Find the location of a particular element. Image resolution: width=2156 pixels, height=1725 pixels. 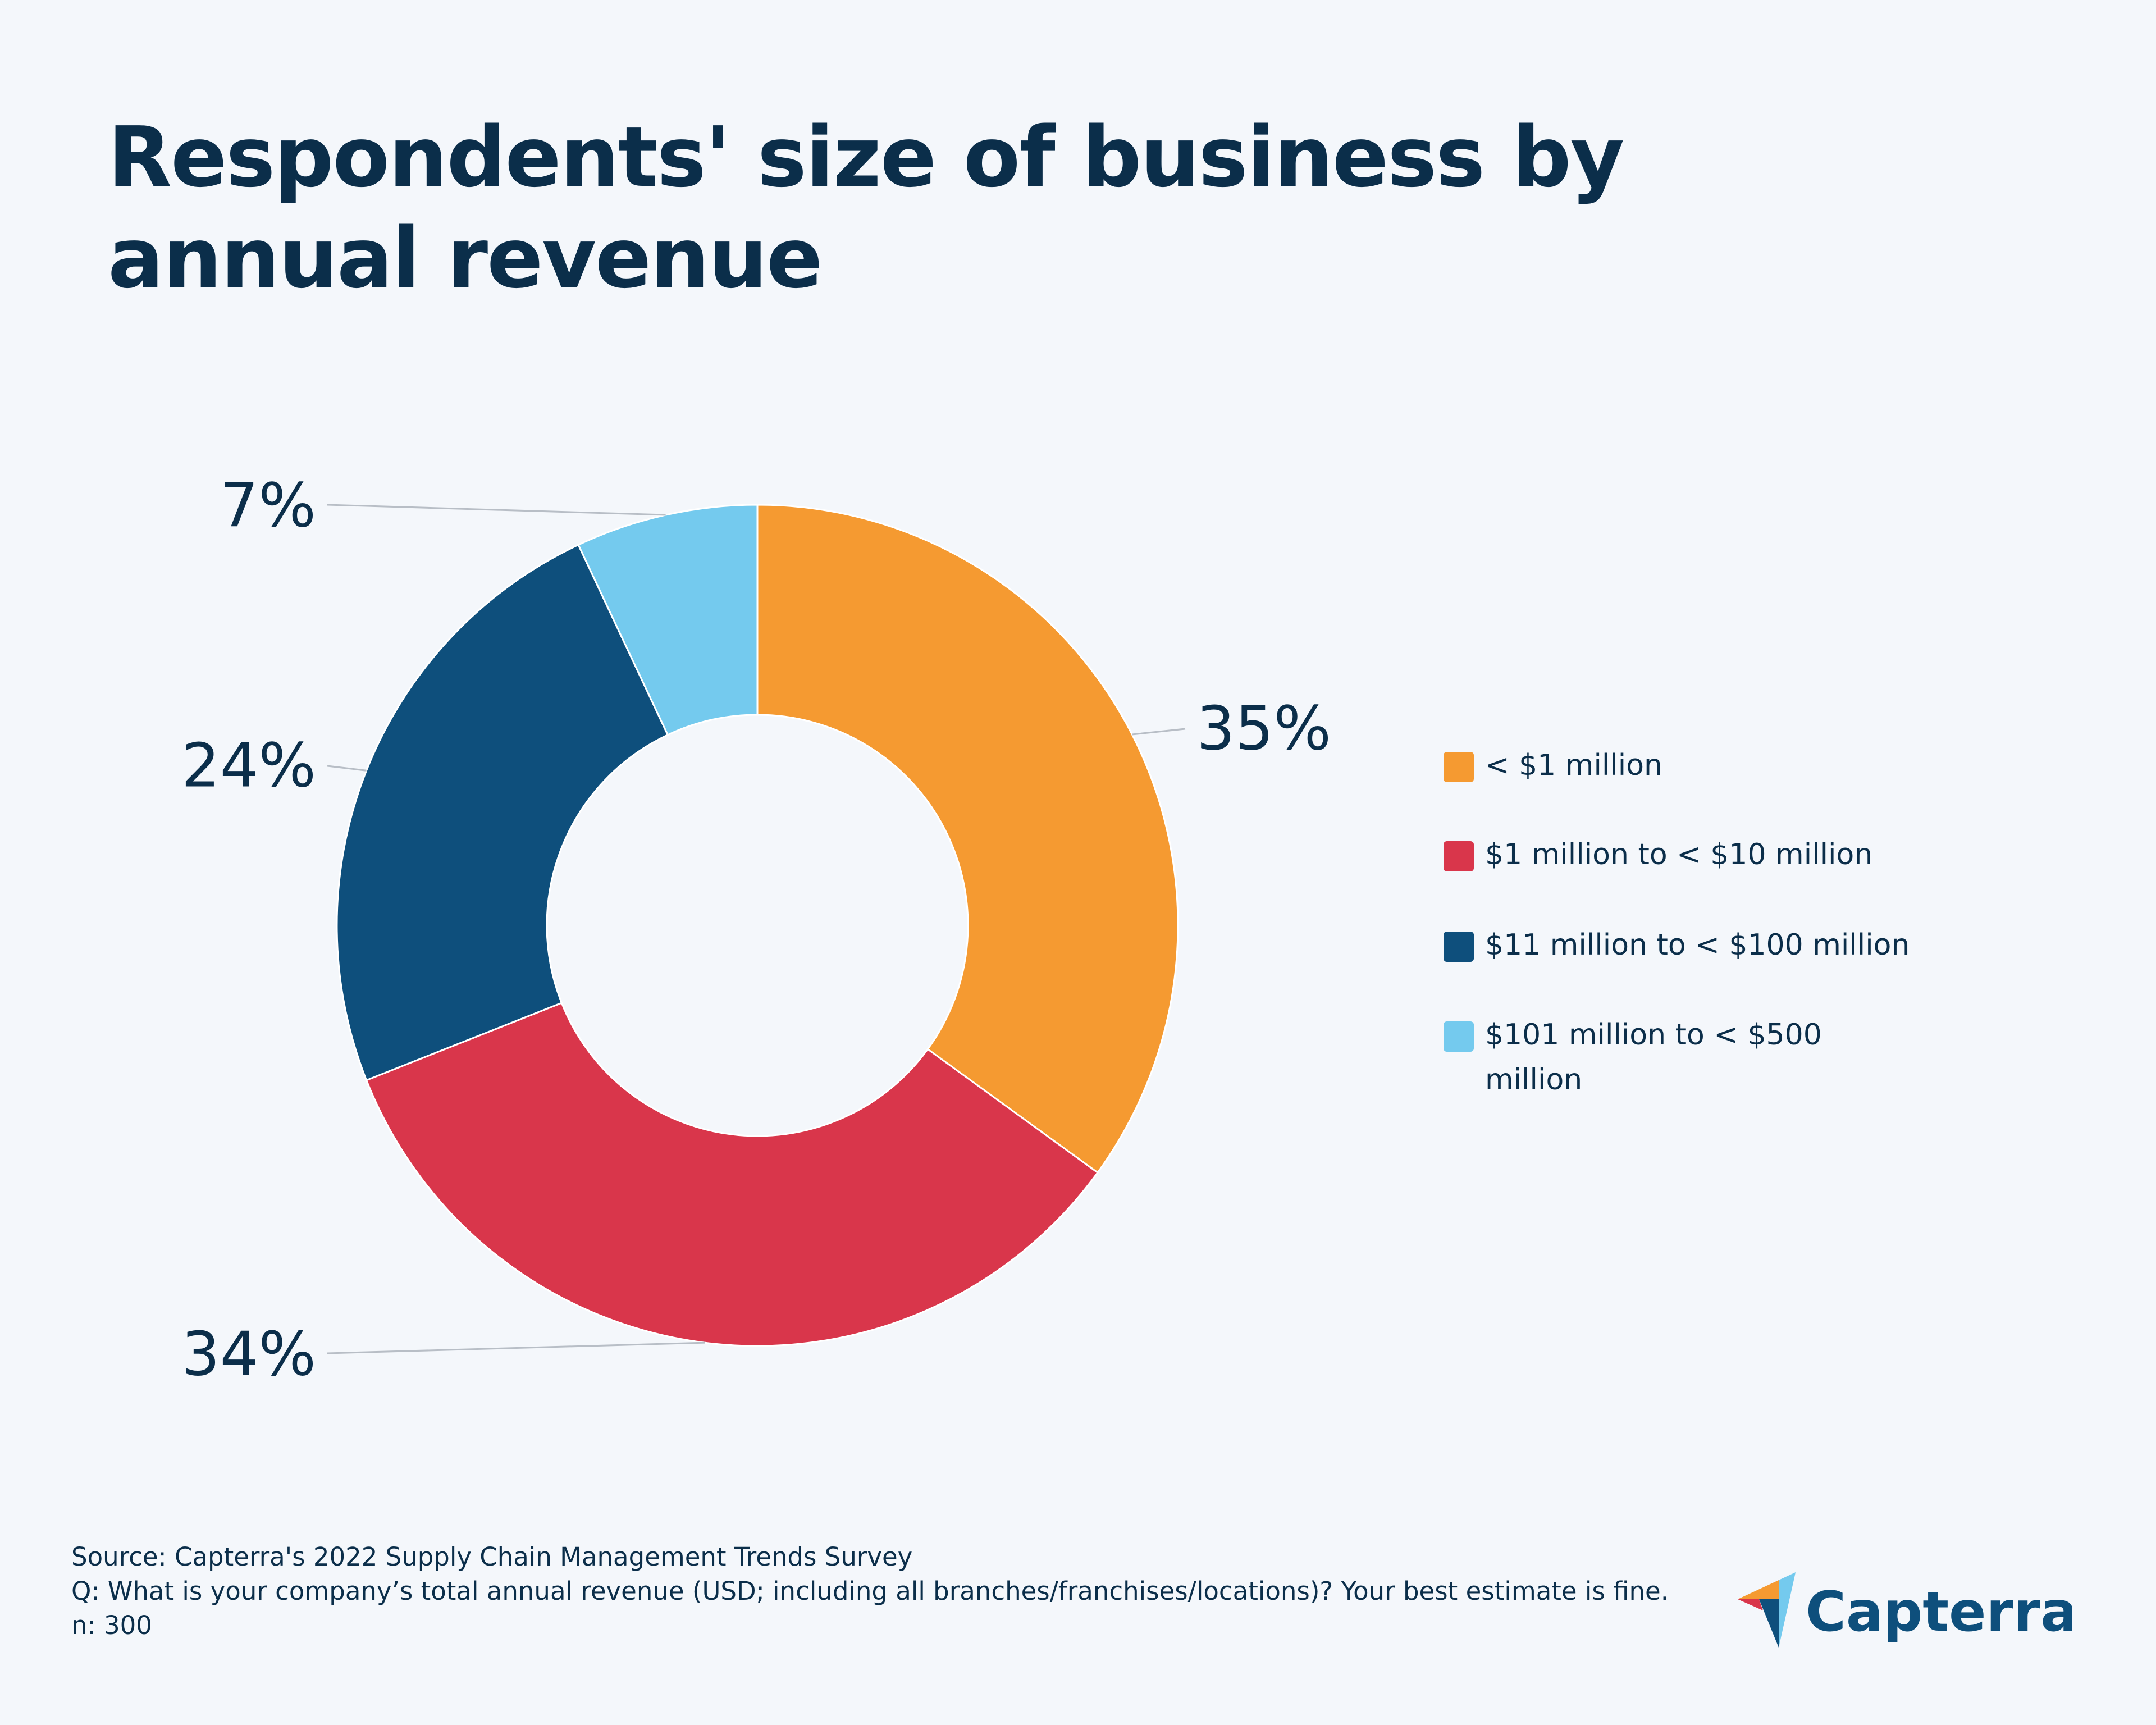

legend-item: $11 million to < $100 million is located at coordinates (1678, 948).